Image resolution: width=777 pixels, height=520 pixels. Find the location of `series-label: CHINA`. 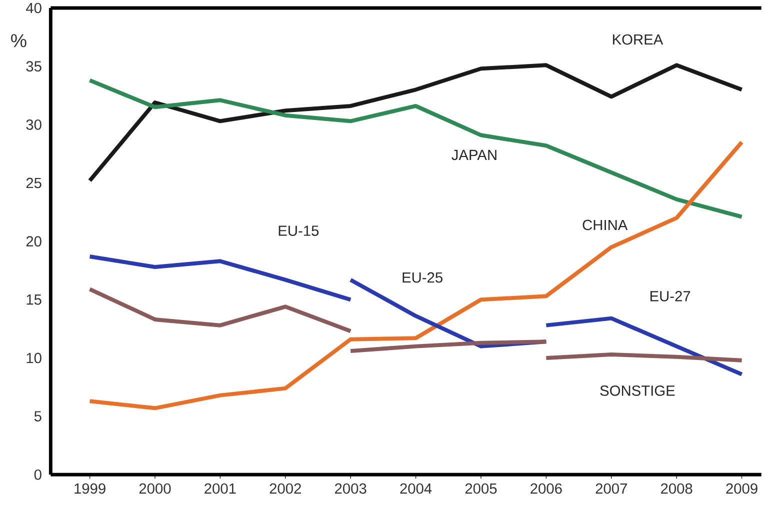

series-label: CHINA is located at coordinates (605, 225).